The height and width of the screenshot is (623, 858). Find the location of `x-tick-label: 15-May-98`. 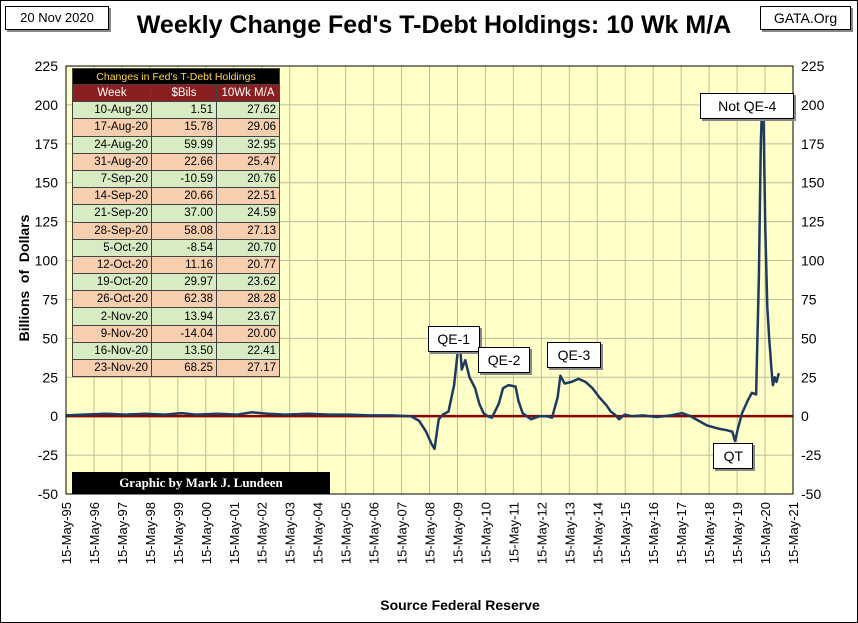

x-tick-label: 15-May-98 is located at coordinates (150, 533).